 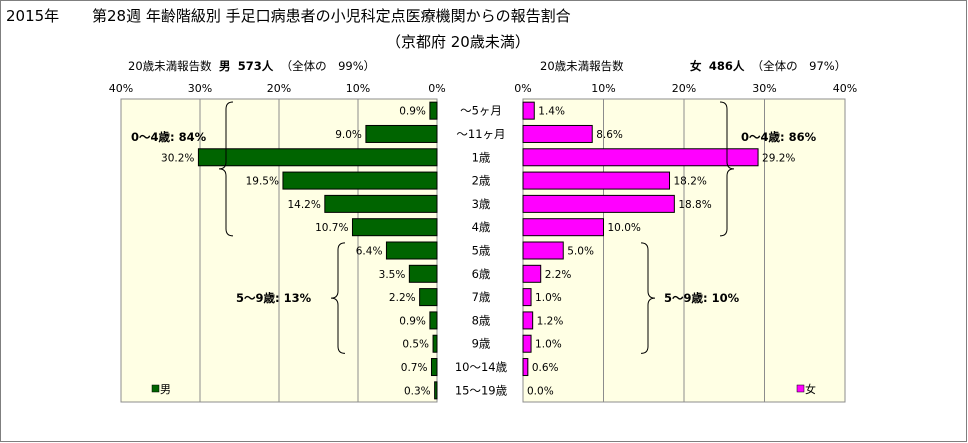 What do you see at coordinates (165, 389) in the screenshot?
I see `male-legend-label: 男` at bounding box center [165, 389].